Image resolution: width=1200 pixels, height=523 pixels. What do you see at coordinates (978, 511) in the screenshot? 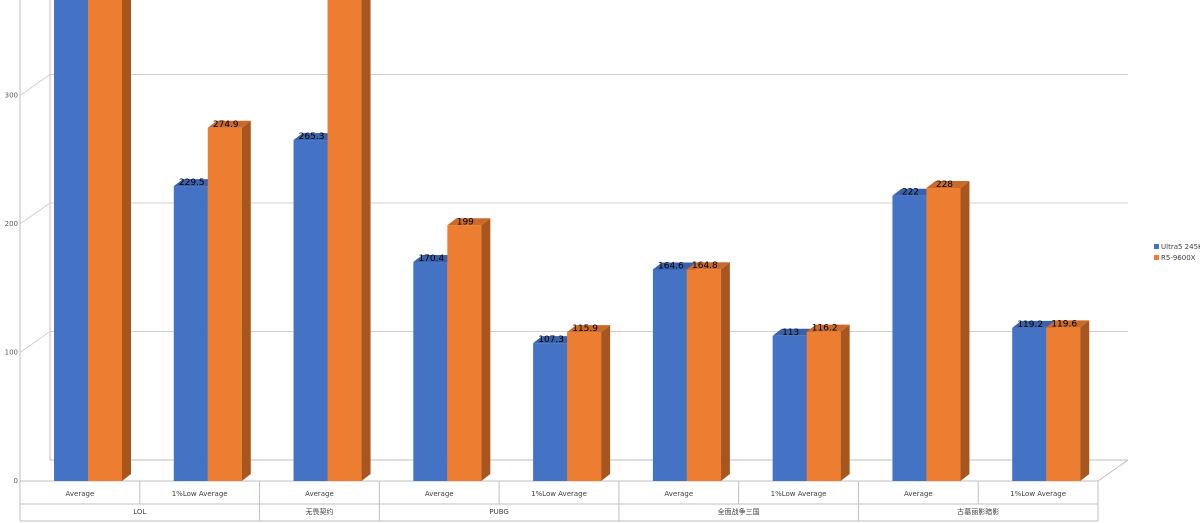
I see `x-group-label: 古墓丽影暗影` at bounding box center [978, 511].